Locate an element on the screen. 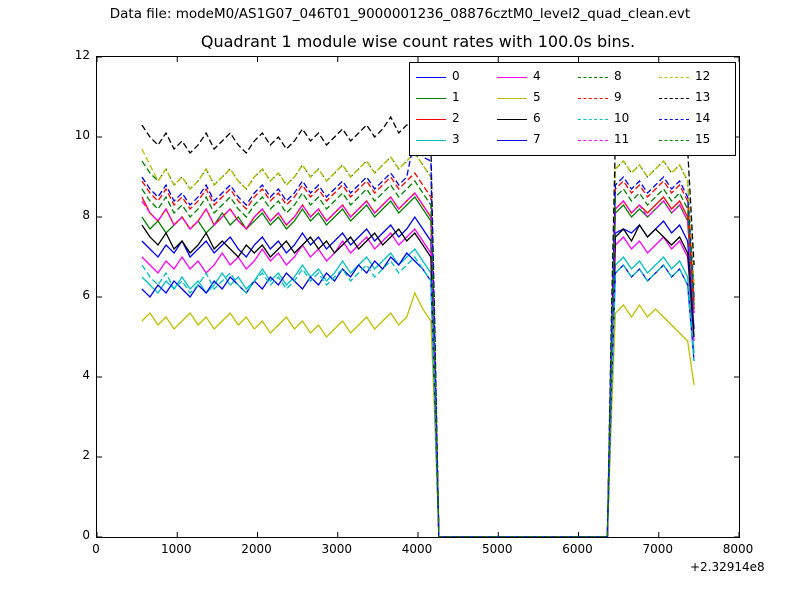 The image size is (800, 600). y-tick-label: 6 is located at coordinates (86, 295).